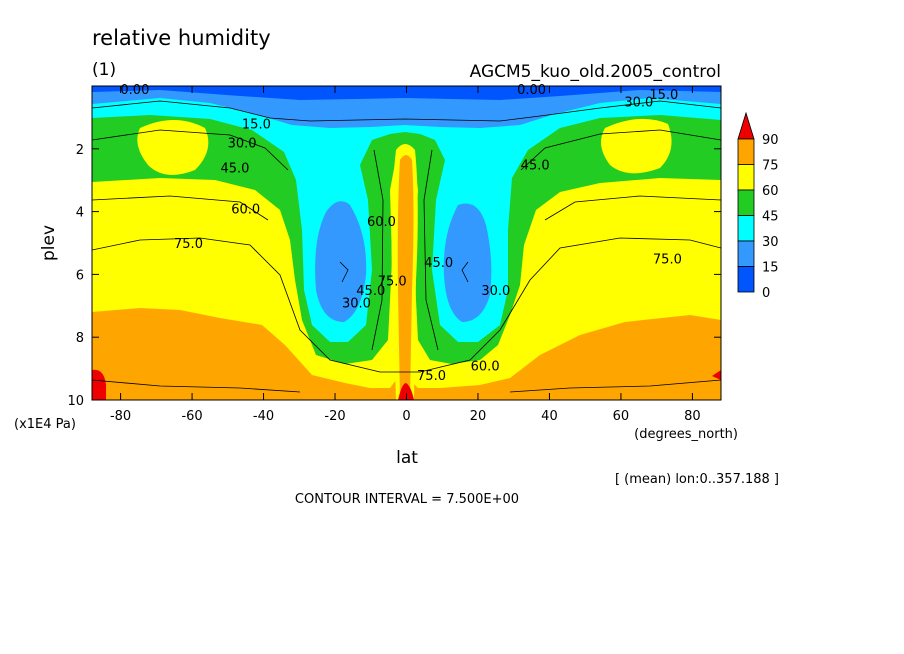 Image resolution: width=904 pixels, height=654 pixels. I want to click on x-tick-label: 0, so click(406, 416).